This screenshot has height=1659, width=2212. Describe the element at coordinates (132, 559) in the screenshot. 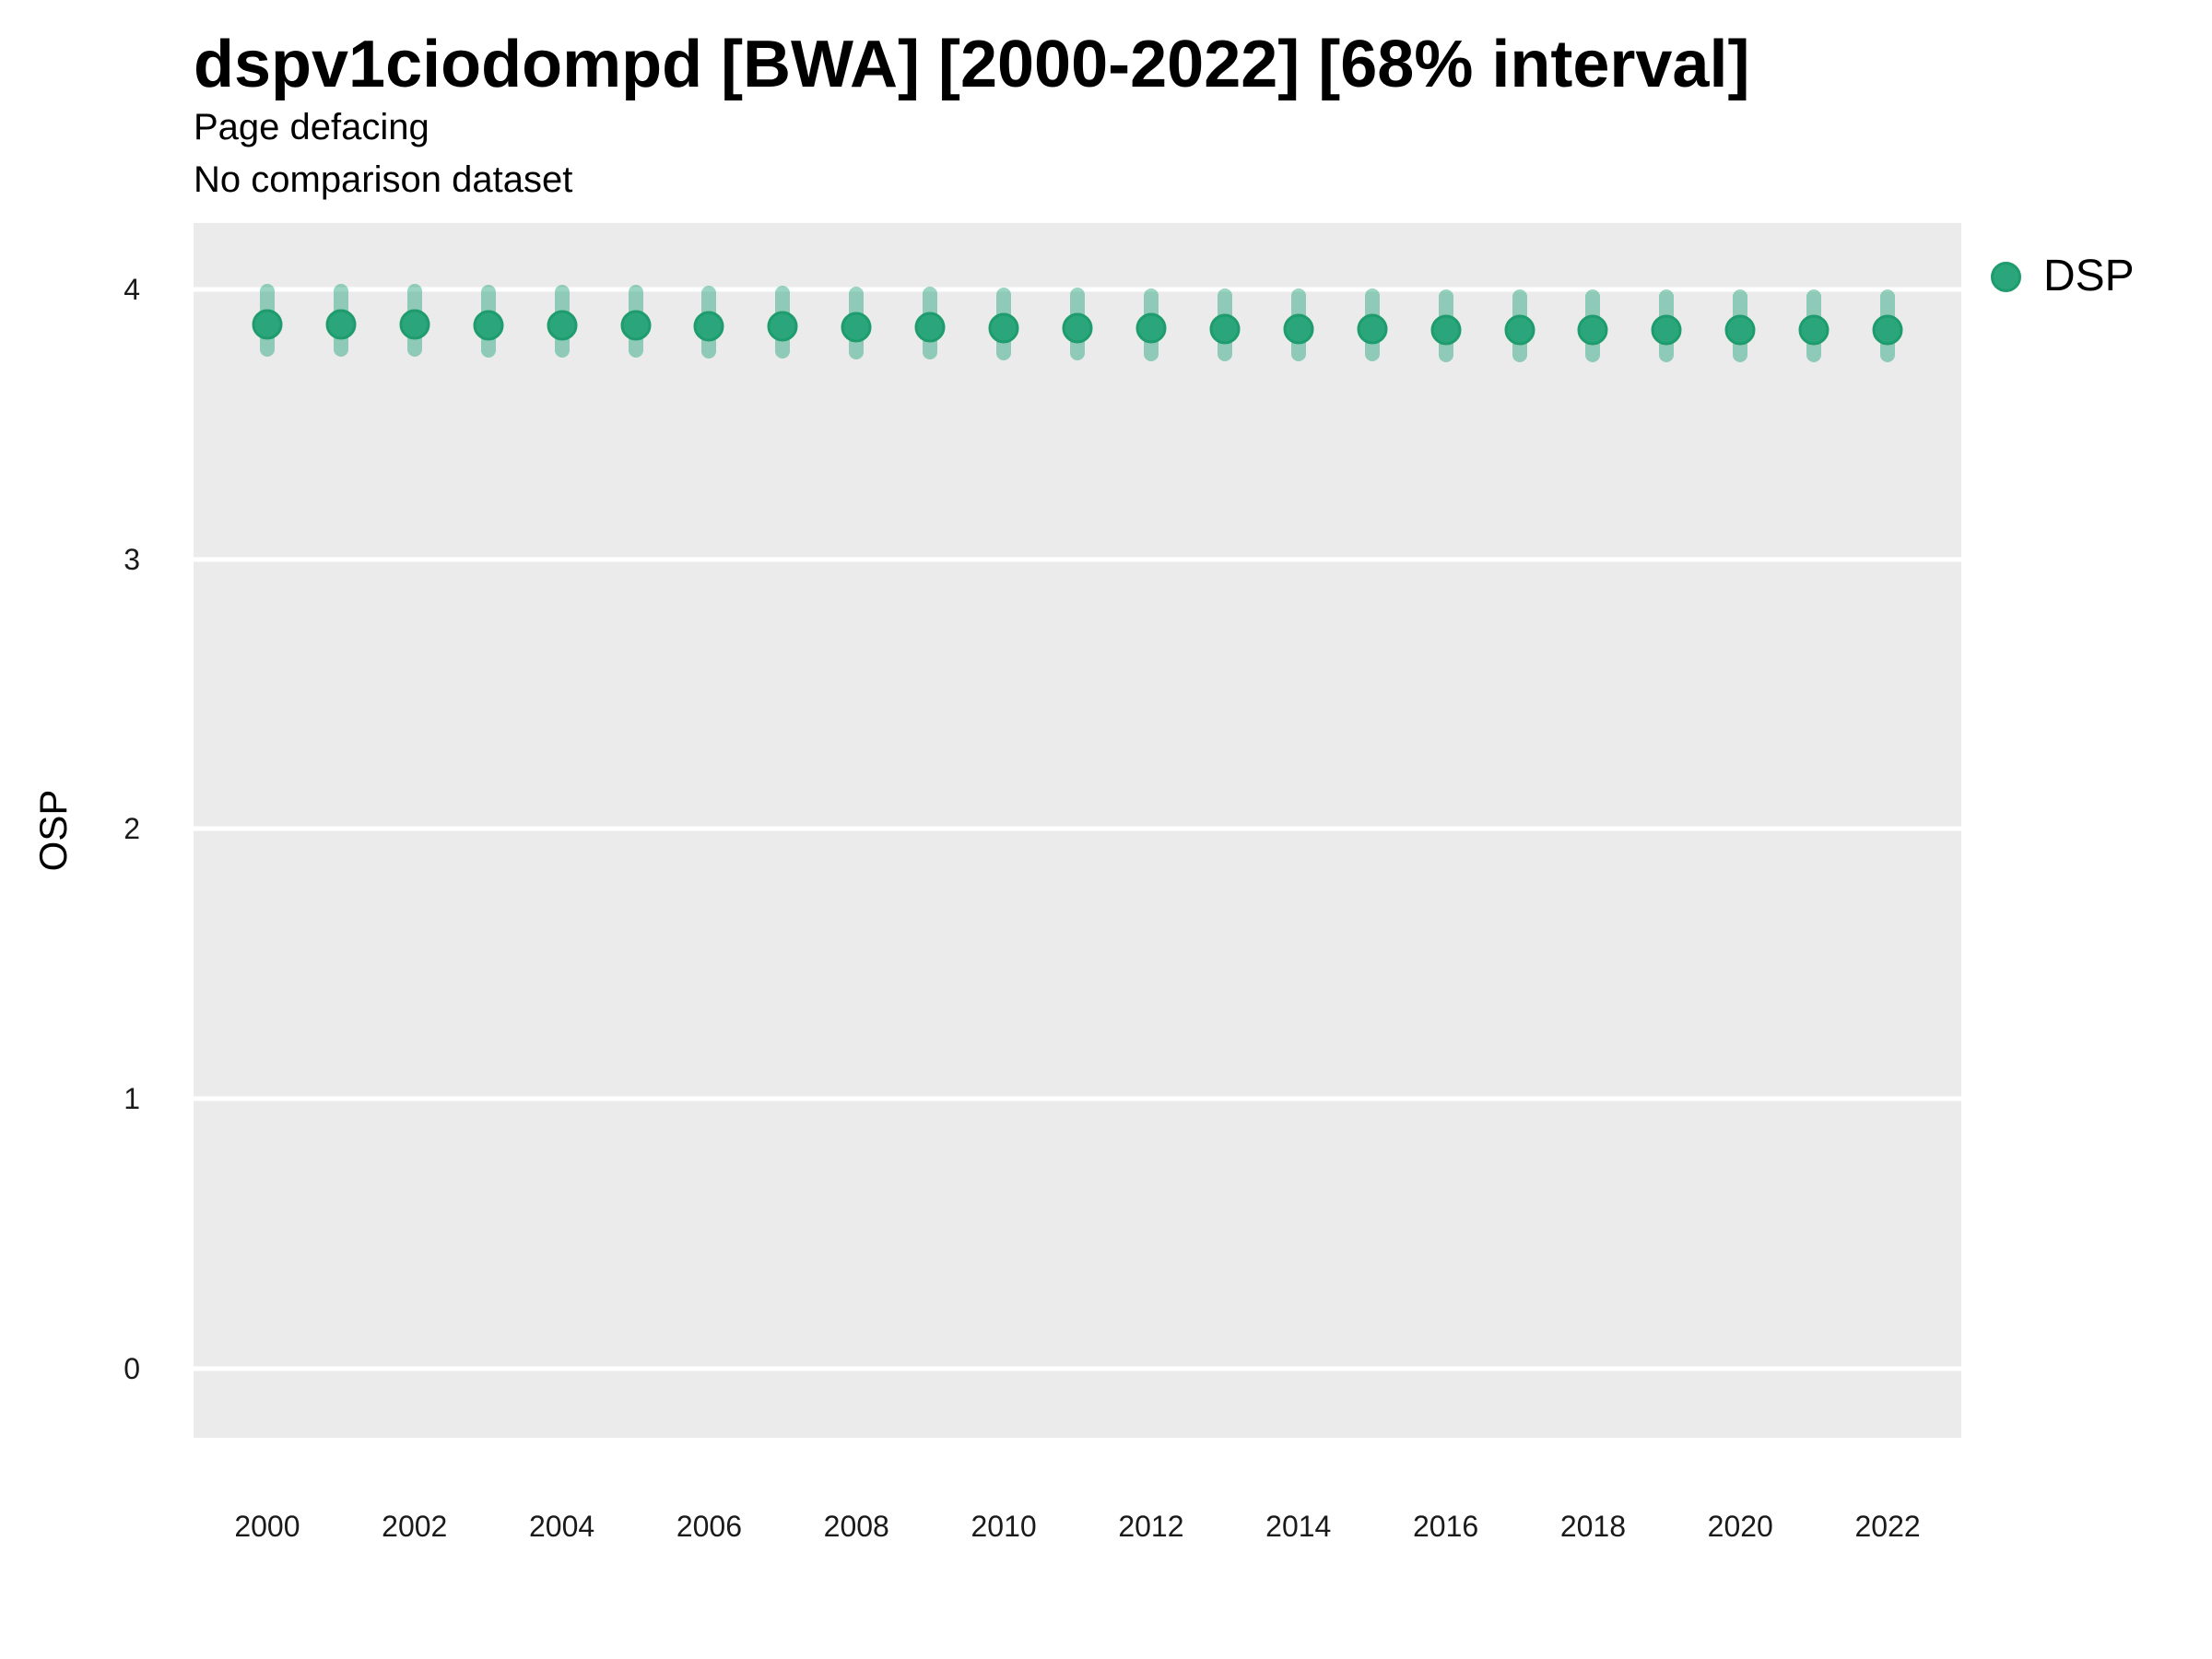

I see `y-tick-label-3: 3` at that location.